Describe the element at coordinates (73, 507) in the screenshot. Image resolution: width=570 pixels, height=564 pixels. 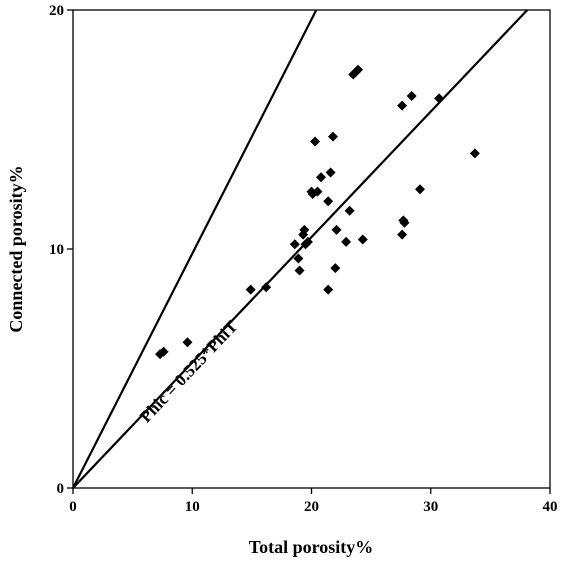
I see `x-tick-label: 0` at that location.